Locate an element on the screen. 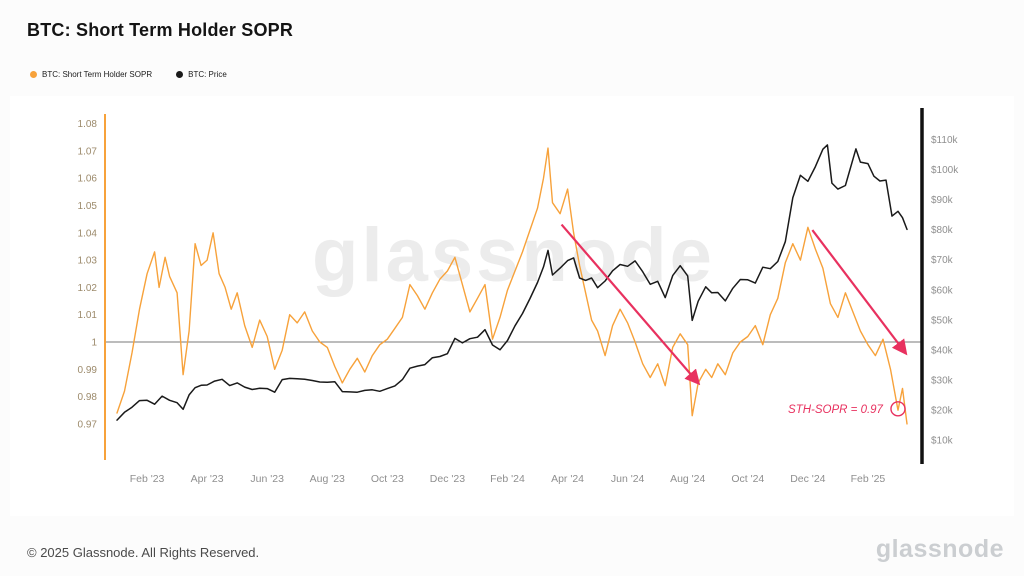  y-axis-right-label: $50k is located at coordinates (942, 320).